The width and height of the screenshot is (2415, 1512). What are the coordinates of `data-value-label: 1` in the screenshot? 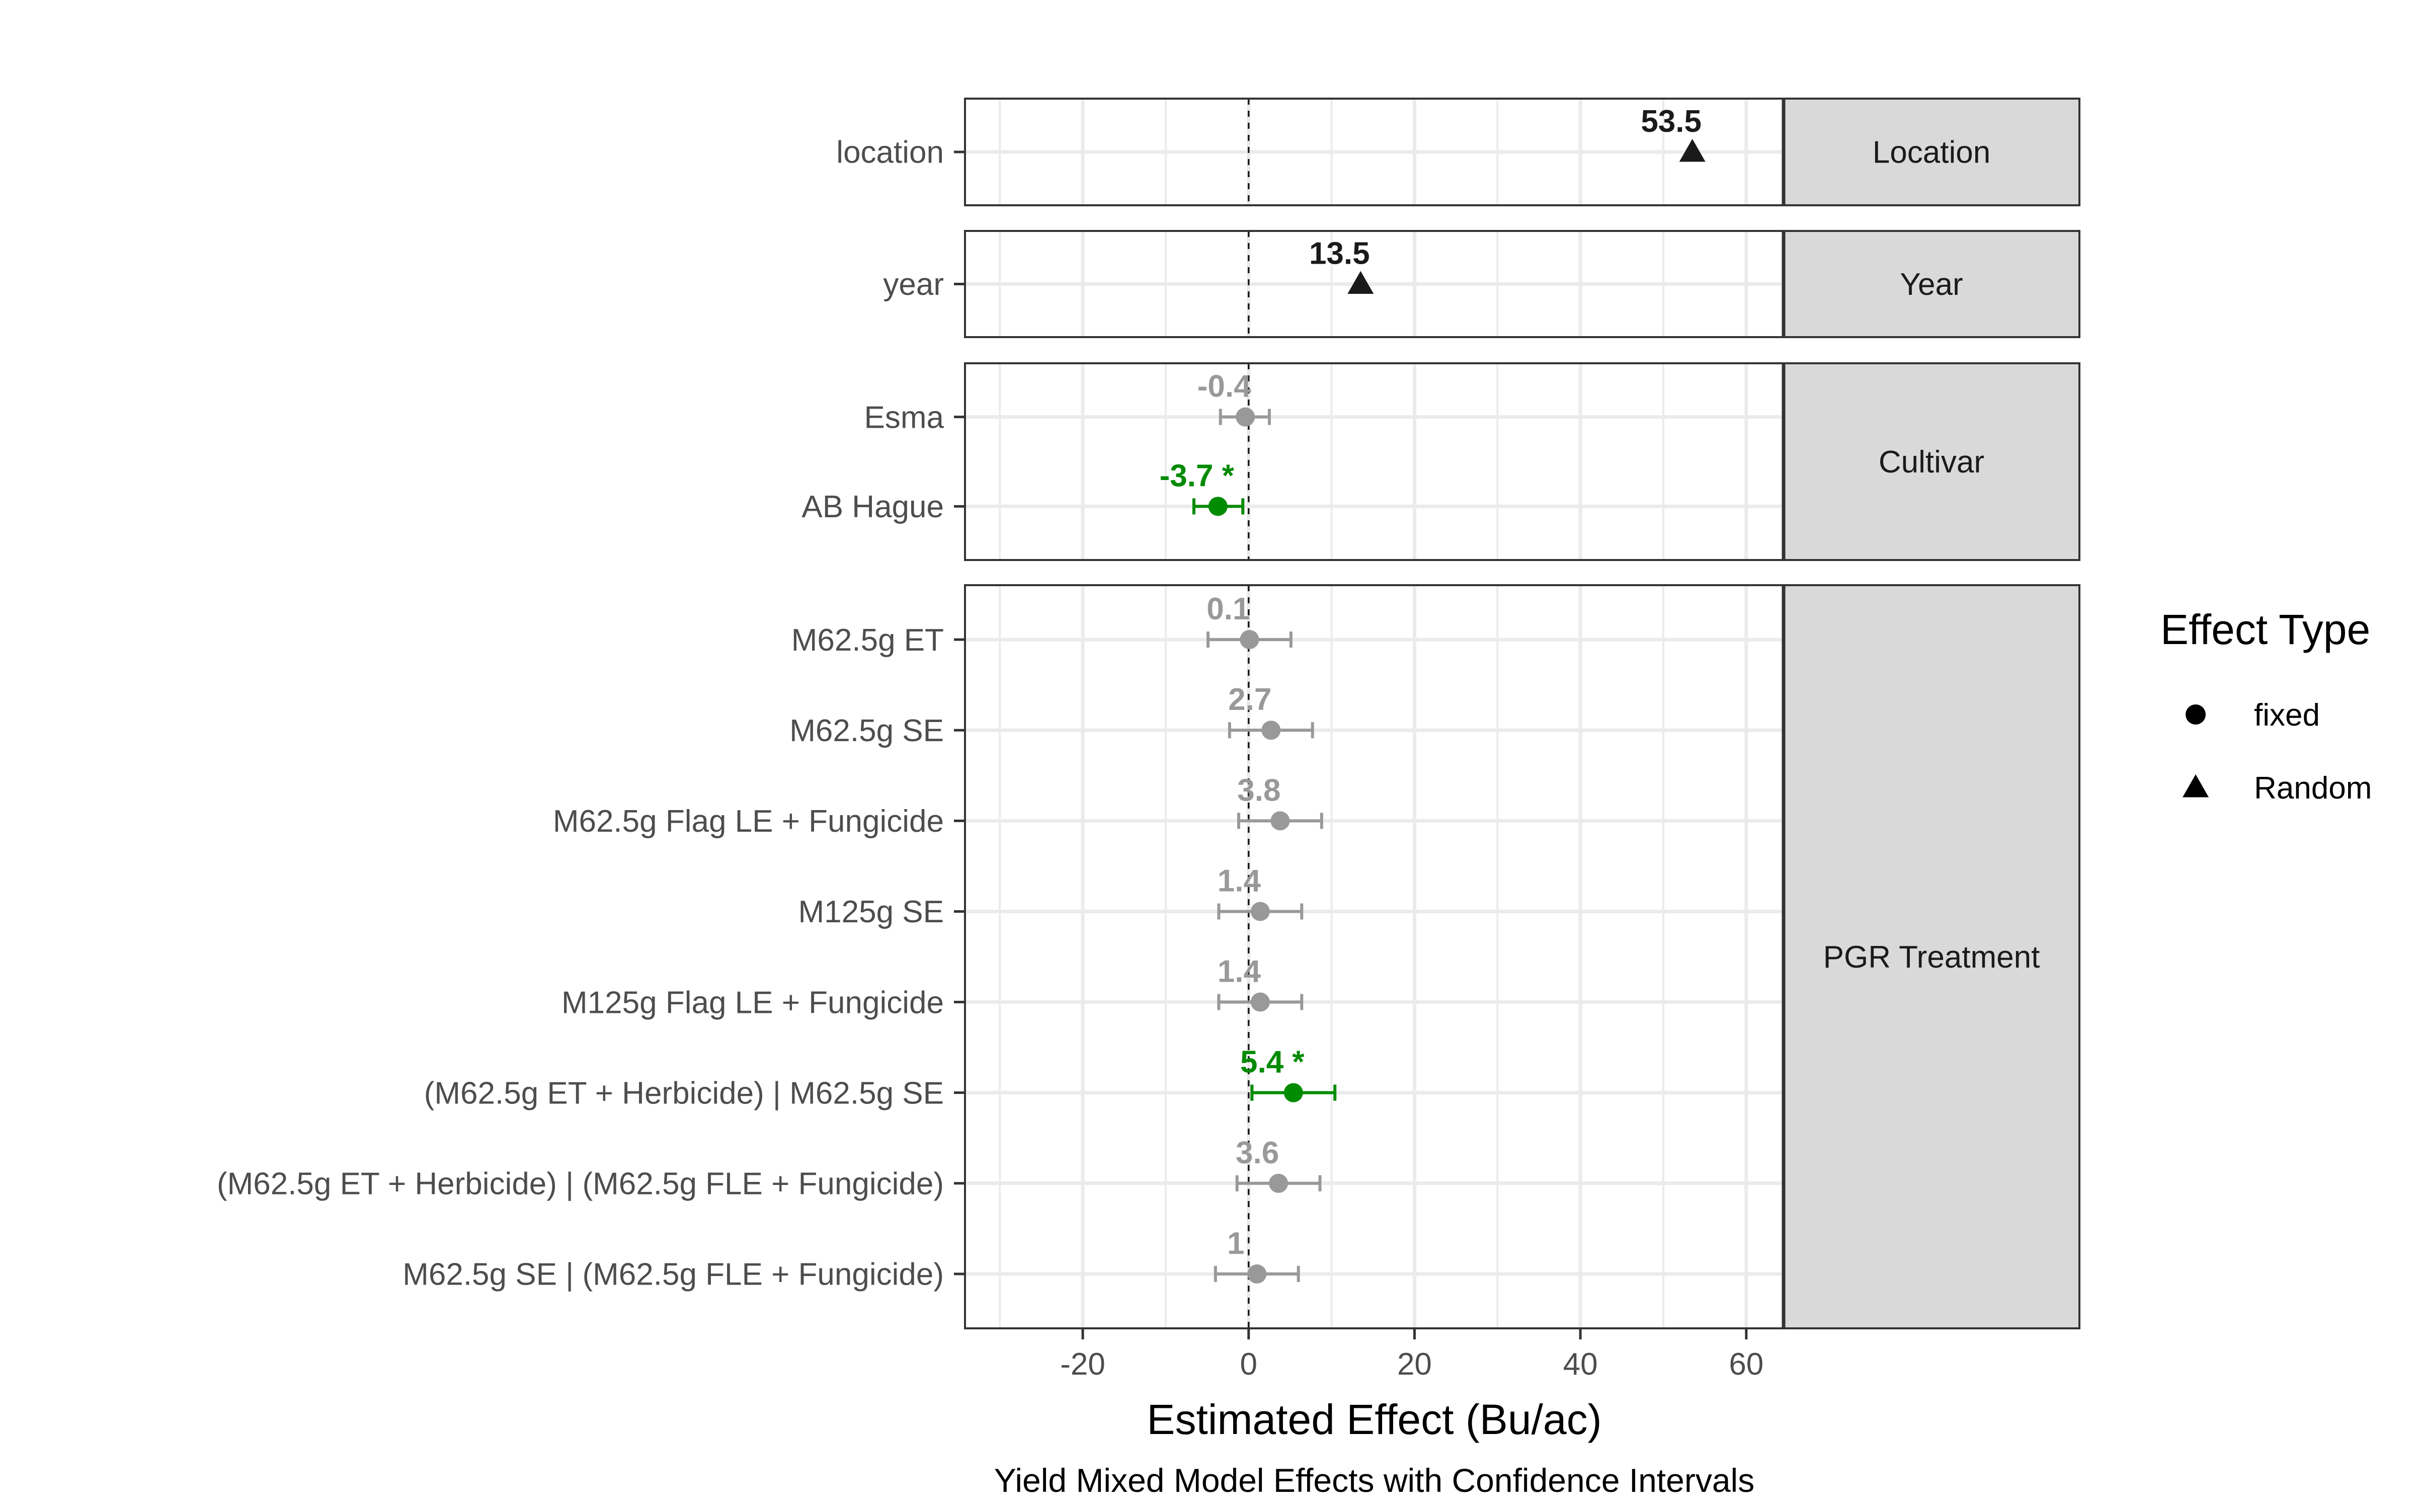 It's located at (1236, 1243).